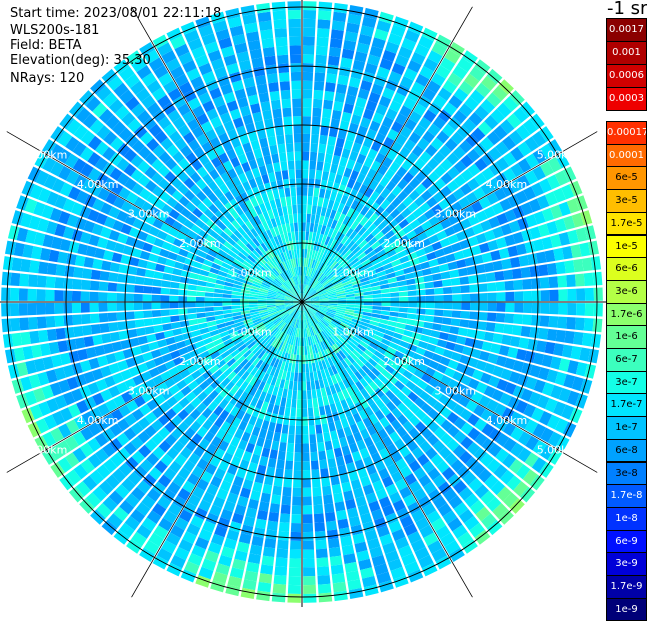 The image size is (647, 621). Describe the element at coordinates (626, 247) in the screenshot. I see `colorbar-level: 1e-5` at that location.